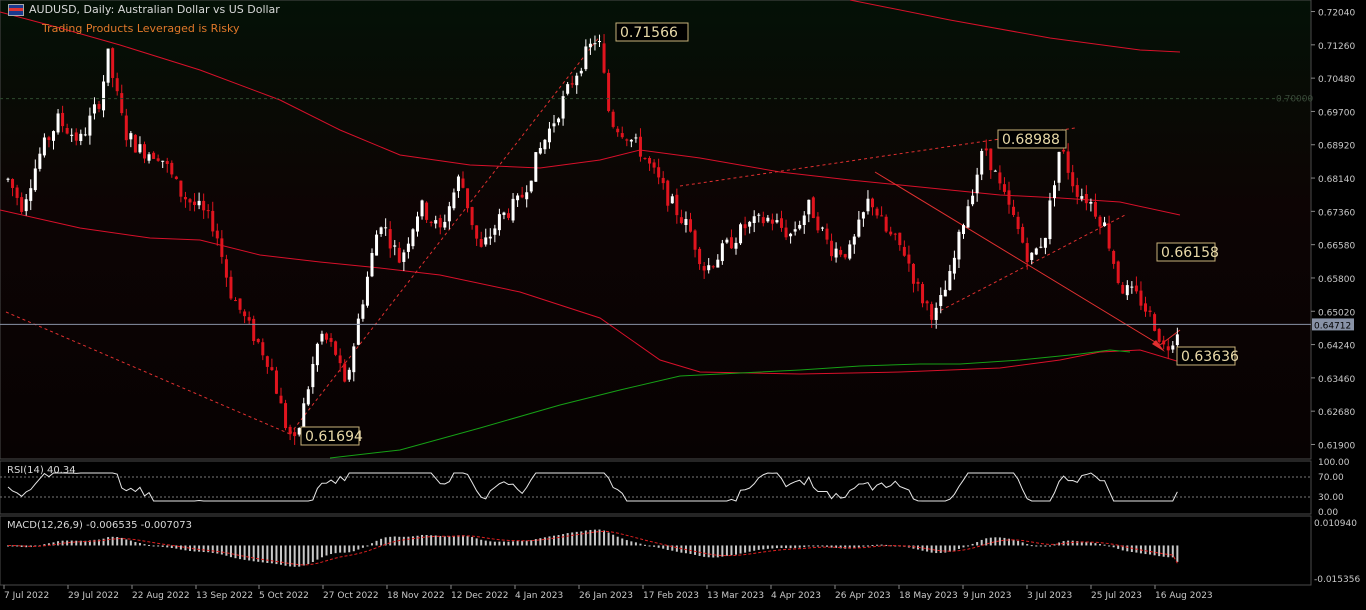 Image resolution: width=1366 pixels, height=610 pixels. What do you see at coordinates (1049, 596) in the screenshot?
I see `time-tick-label: 3 Jul 2023` at bounding box center [1049, 596].